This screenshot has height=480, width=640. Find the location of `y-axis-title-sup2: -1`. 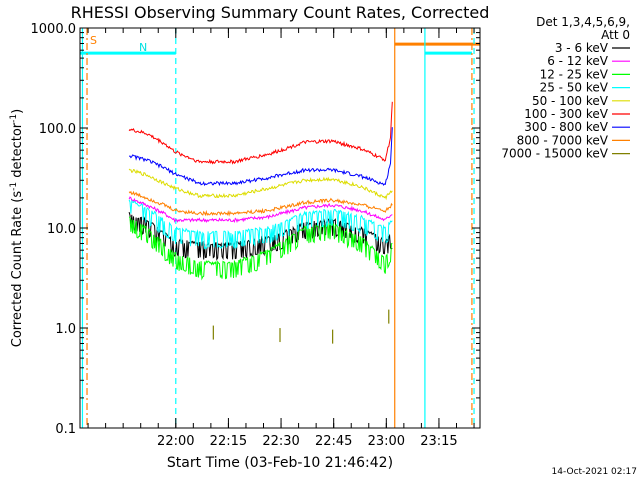

y-axis-title-sup2: -1 is located at coordinates (14, 118).